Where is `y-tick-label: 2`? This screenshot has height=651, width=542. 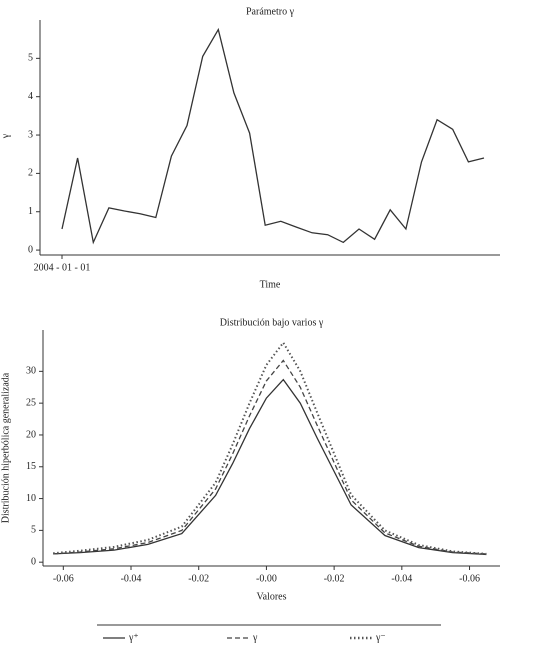 y-tick-label: 2 is located at coordinates (30, 173).